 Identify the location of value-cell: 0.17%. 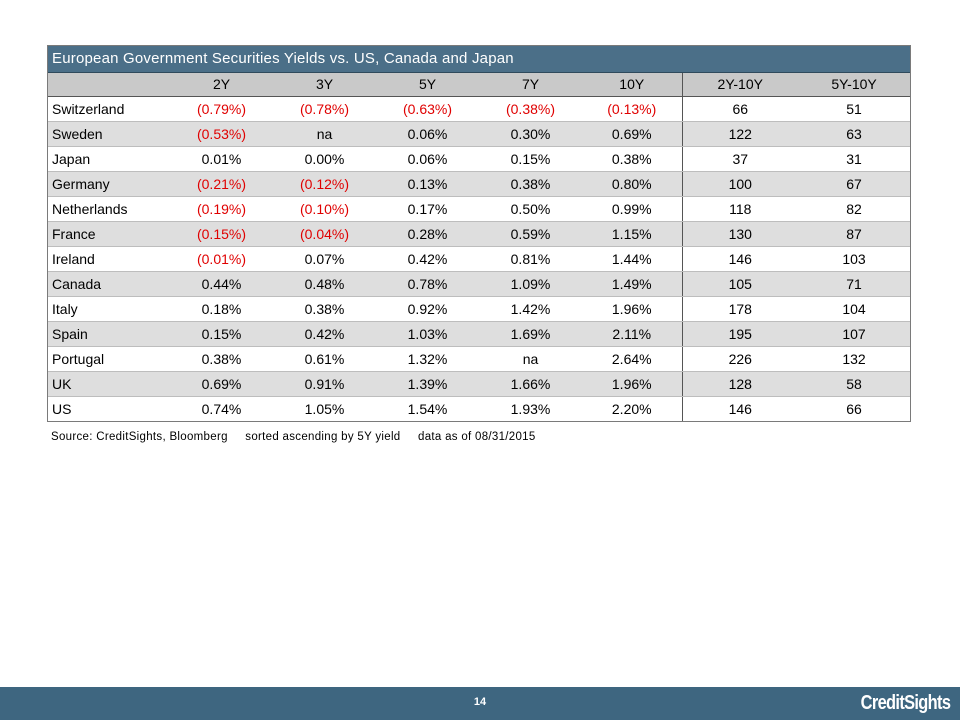
(427, 209).